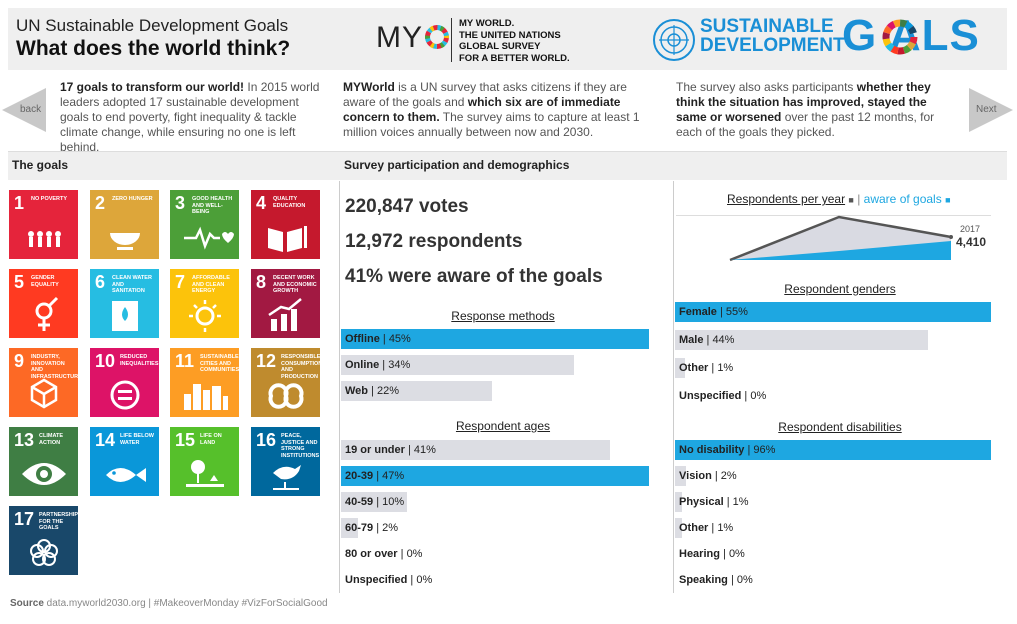  What do you see at coordinates (44, 474) in the screenshot?
I see `goal-13-icon` at bounding box center [44, 474].